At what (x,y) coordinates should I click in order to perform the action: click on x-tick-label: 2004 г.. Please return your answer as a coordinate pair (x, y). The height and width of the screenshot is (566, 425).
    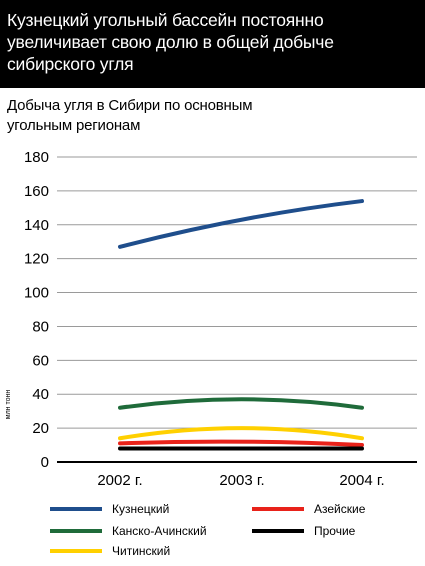
    Looking at the image, I should click on (361, 480).